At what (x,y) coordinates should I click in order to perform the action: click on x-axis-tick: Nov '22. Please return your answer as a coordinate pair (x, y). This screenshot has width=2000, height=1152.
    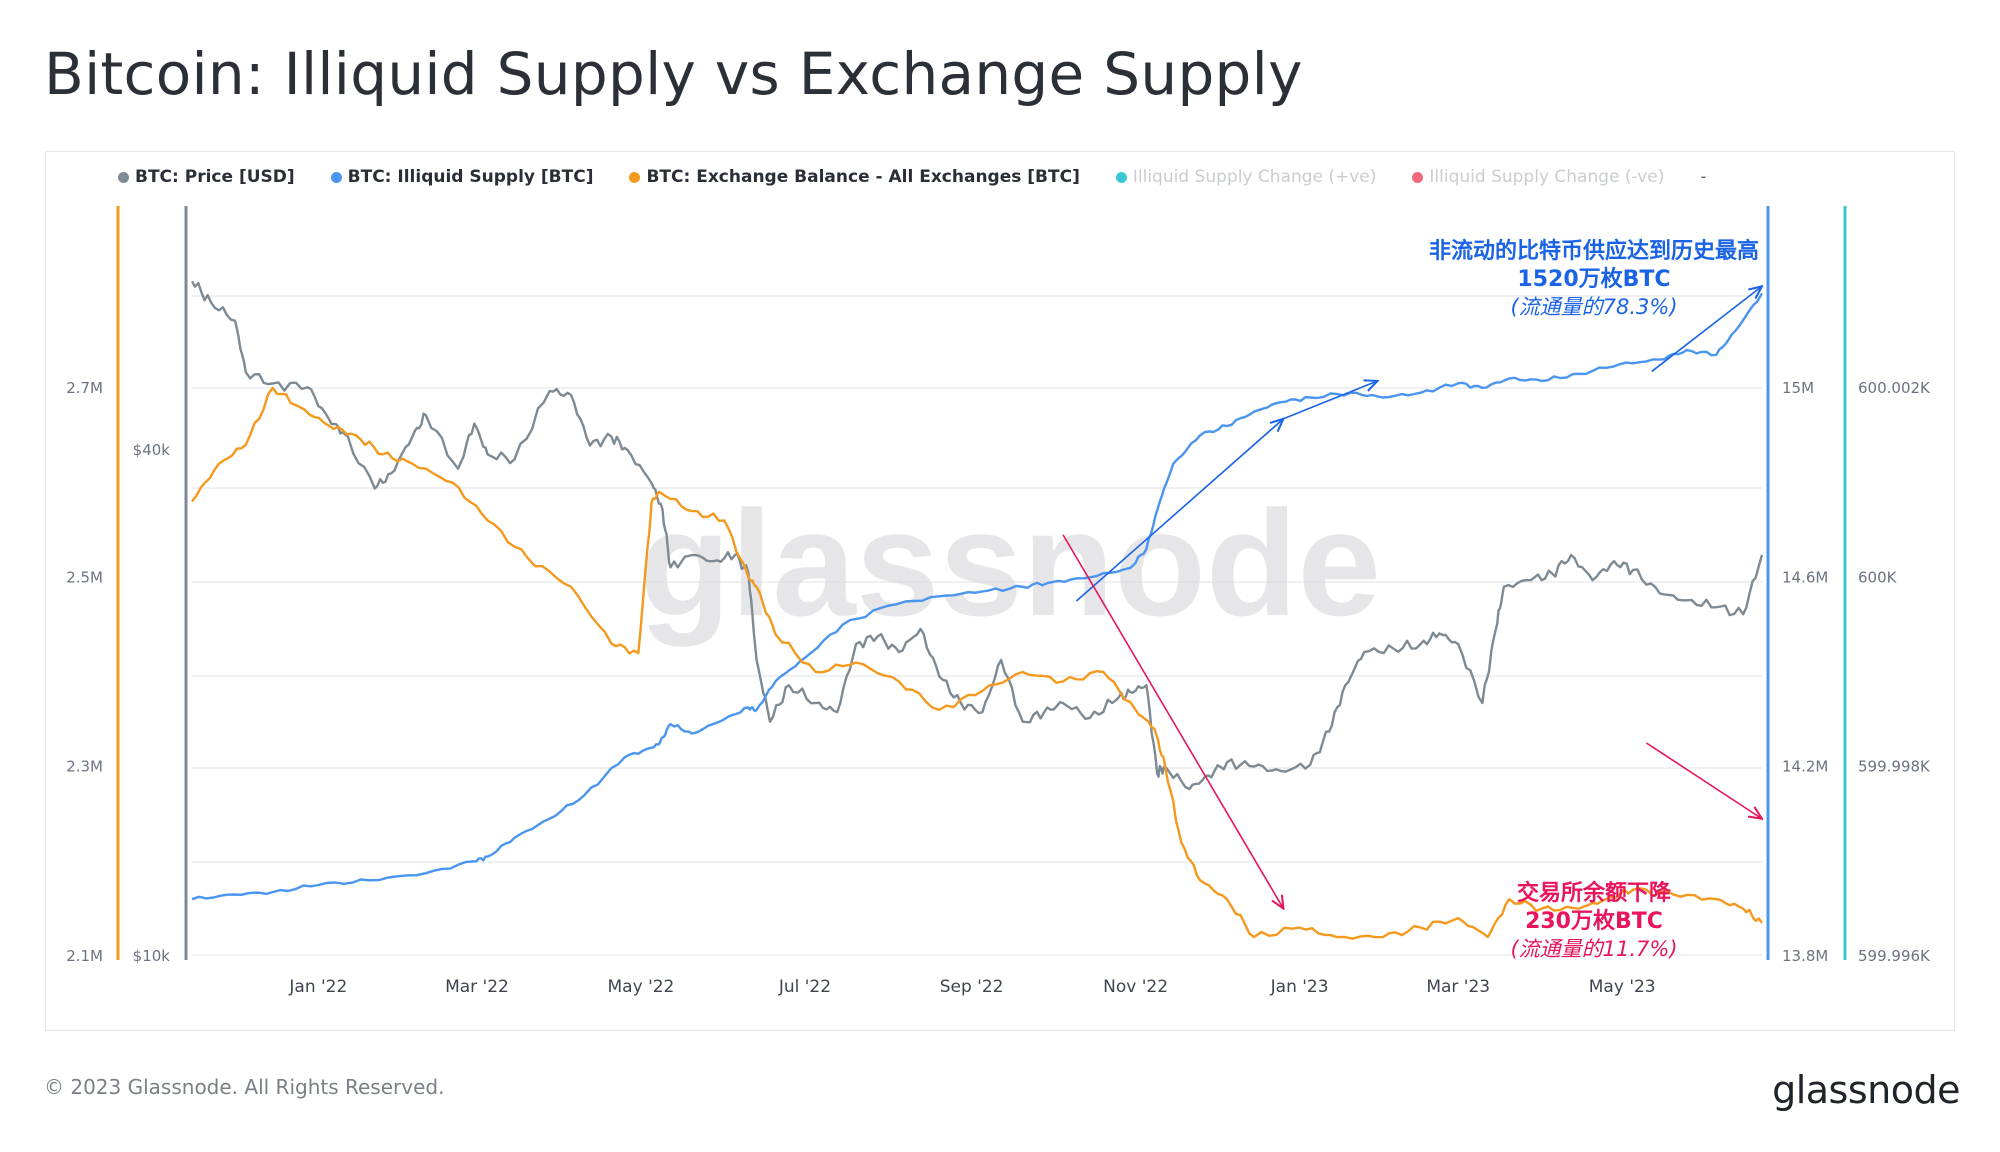
    Looking at the image, I should click on (1135, 987).